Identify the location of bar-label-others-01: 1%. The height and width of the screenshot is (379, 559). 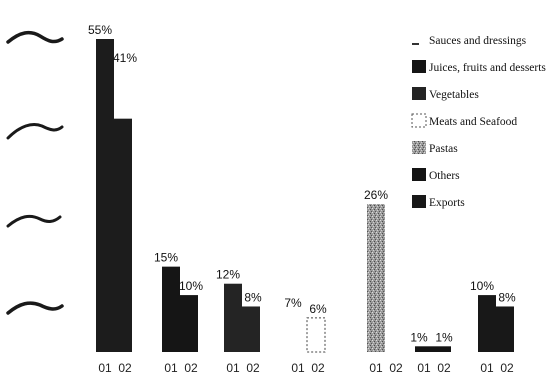
(419, 337).